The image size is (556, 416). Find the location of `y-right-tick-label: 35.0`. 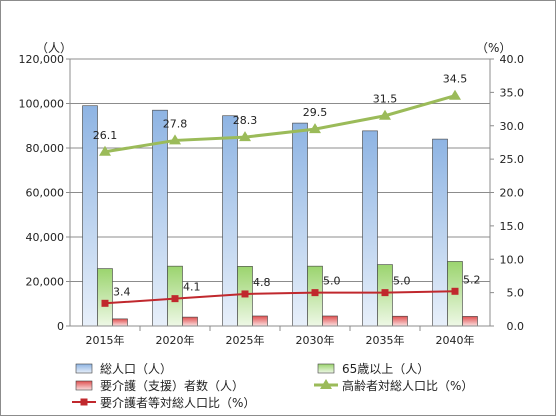

y-right-tick-label: 35.0 is located at coordinates (512, 92).